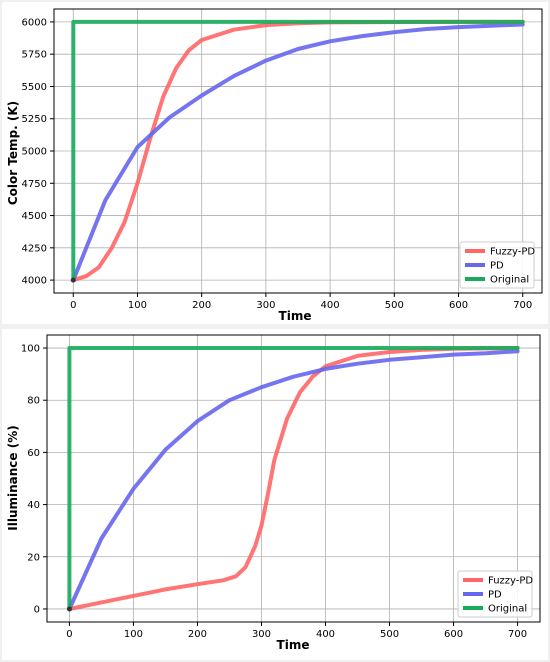  I want to click on color-temp-legend-label-pd: PD, so click(497, 266).